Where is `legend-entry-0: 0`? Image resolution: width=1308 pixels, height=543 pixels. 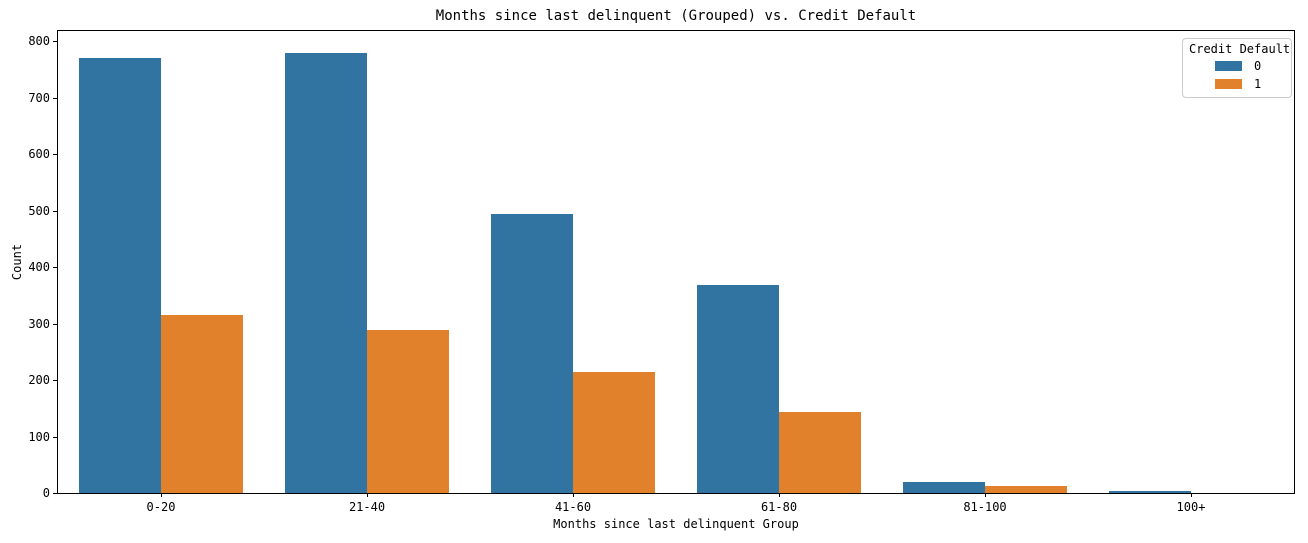
legend-entry-0: 0 is located at coordinates (1237, 66).